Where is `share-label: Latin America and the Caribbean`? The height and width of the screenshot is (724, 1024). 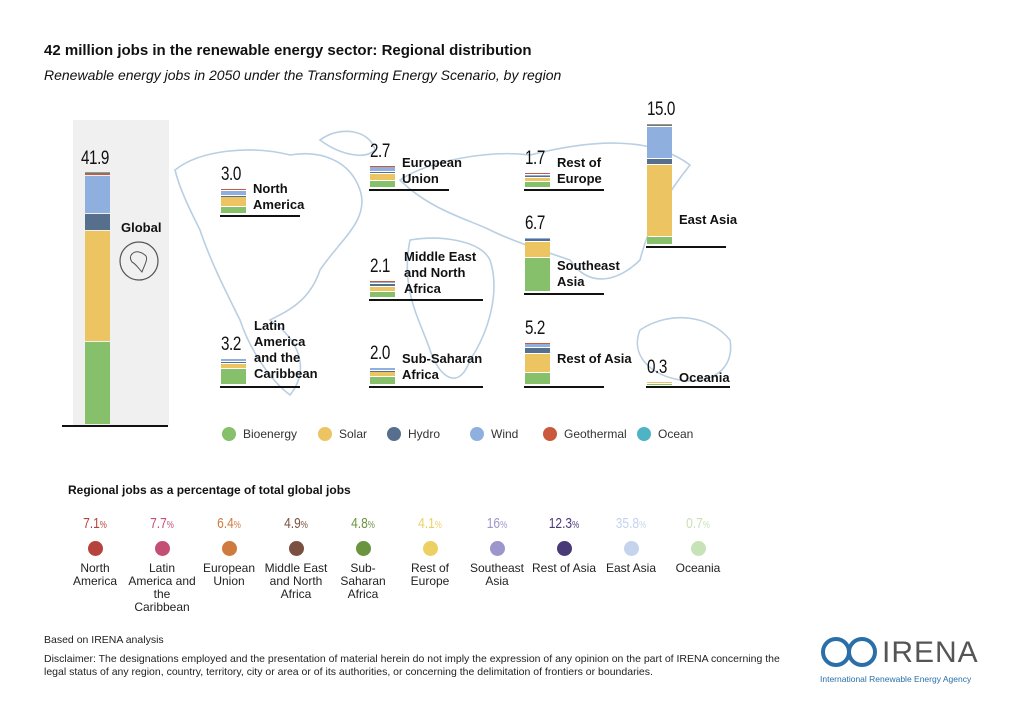
share-label: Latin America and the Caribbean is located at coordinates (162, 587).